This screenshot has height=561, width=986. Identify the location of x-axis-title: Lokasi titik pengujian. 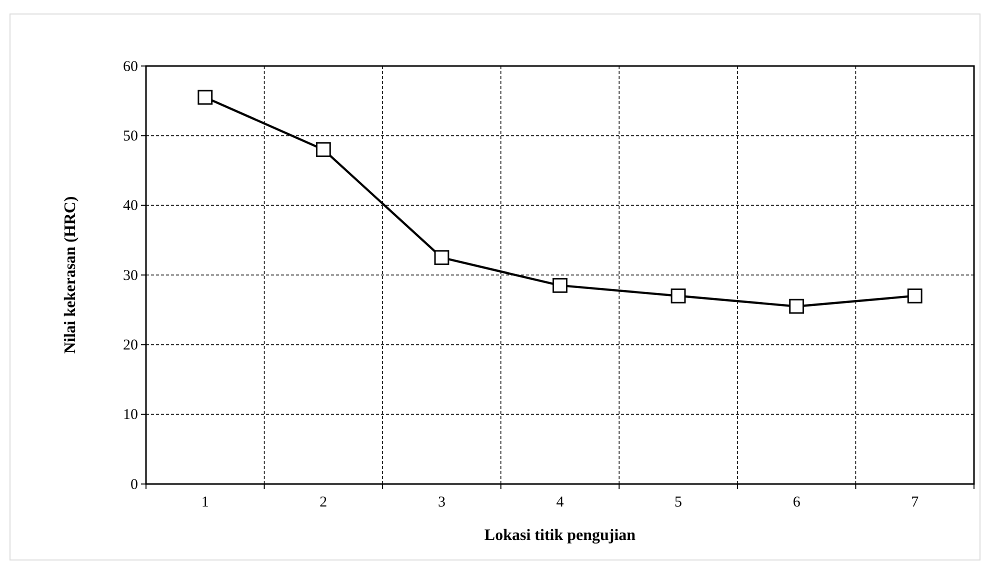
(560, 535).